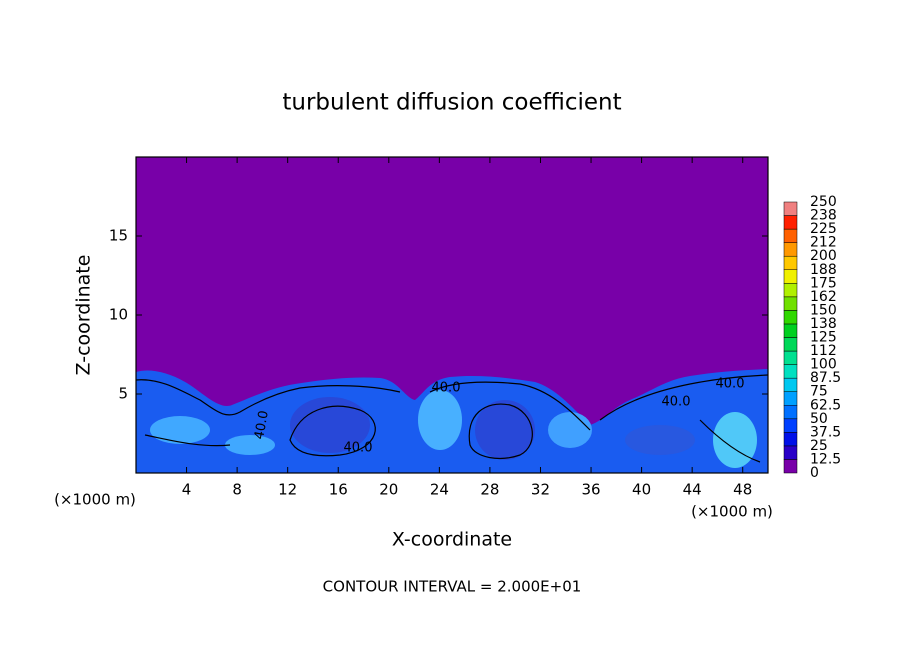  Describe the element at coordinates (692, 490) in the screenshot. I see `x-tick-label: 44` at that location.